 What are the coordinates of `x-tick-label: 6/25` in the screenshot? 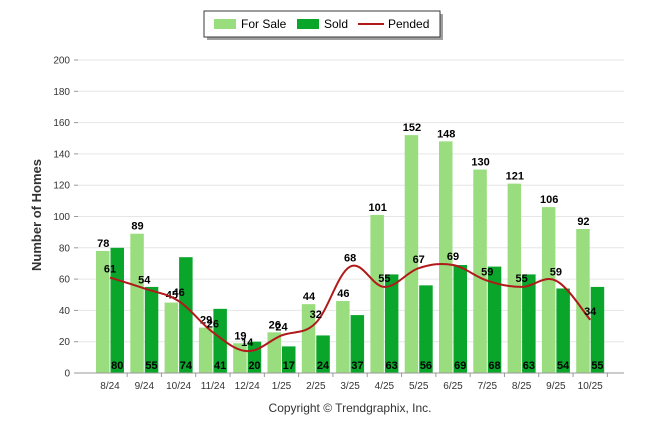 It's located at (453, 386).